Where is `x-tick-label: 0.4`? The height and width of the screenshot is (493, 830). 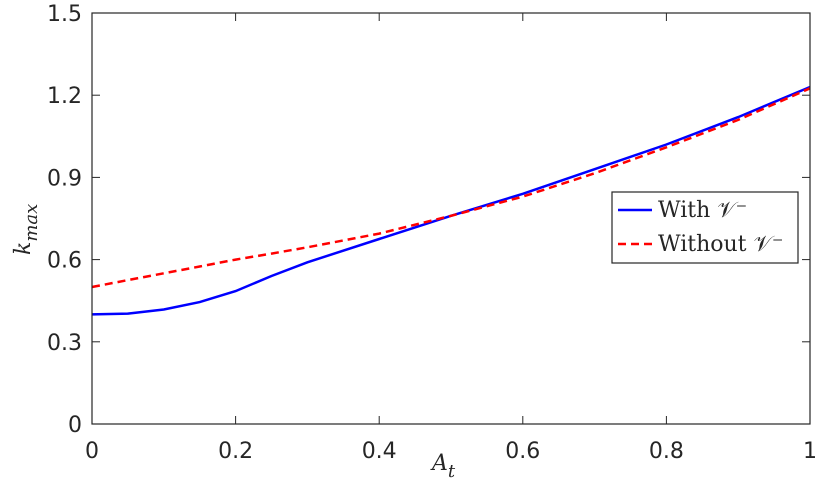
x-tick-label: 0.4 is located at coordinates (379, 451).